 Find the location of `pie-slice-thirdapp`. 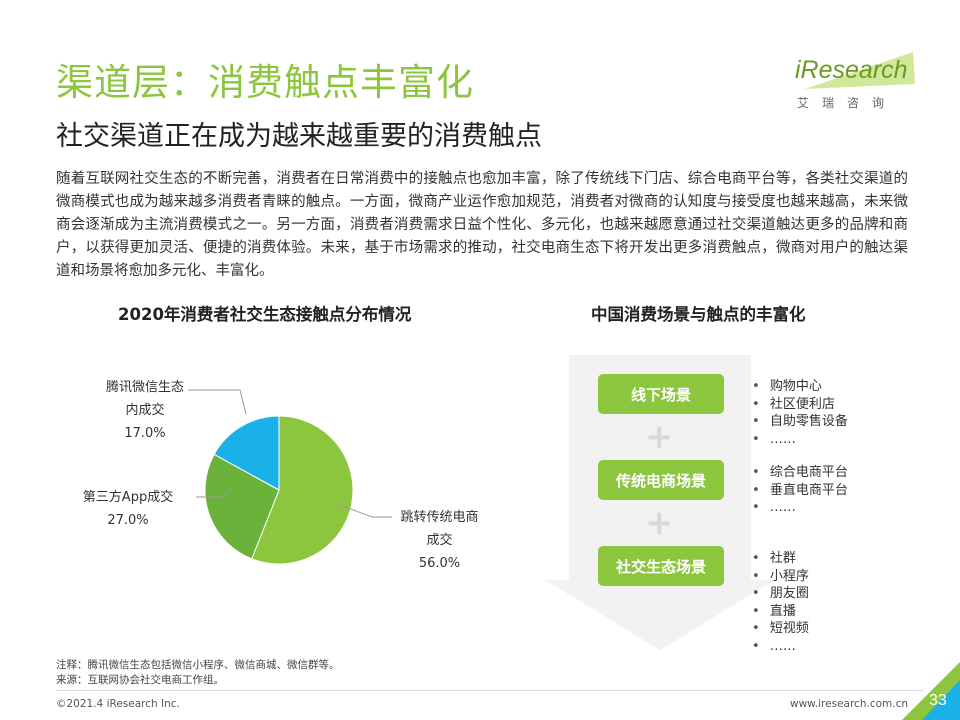

pie-slice-thirdapp is located at coordinates (242, 506).